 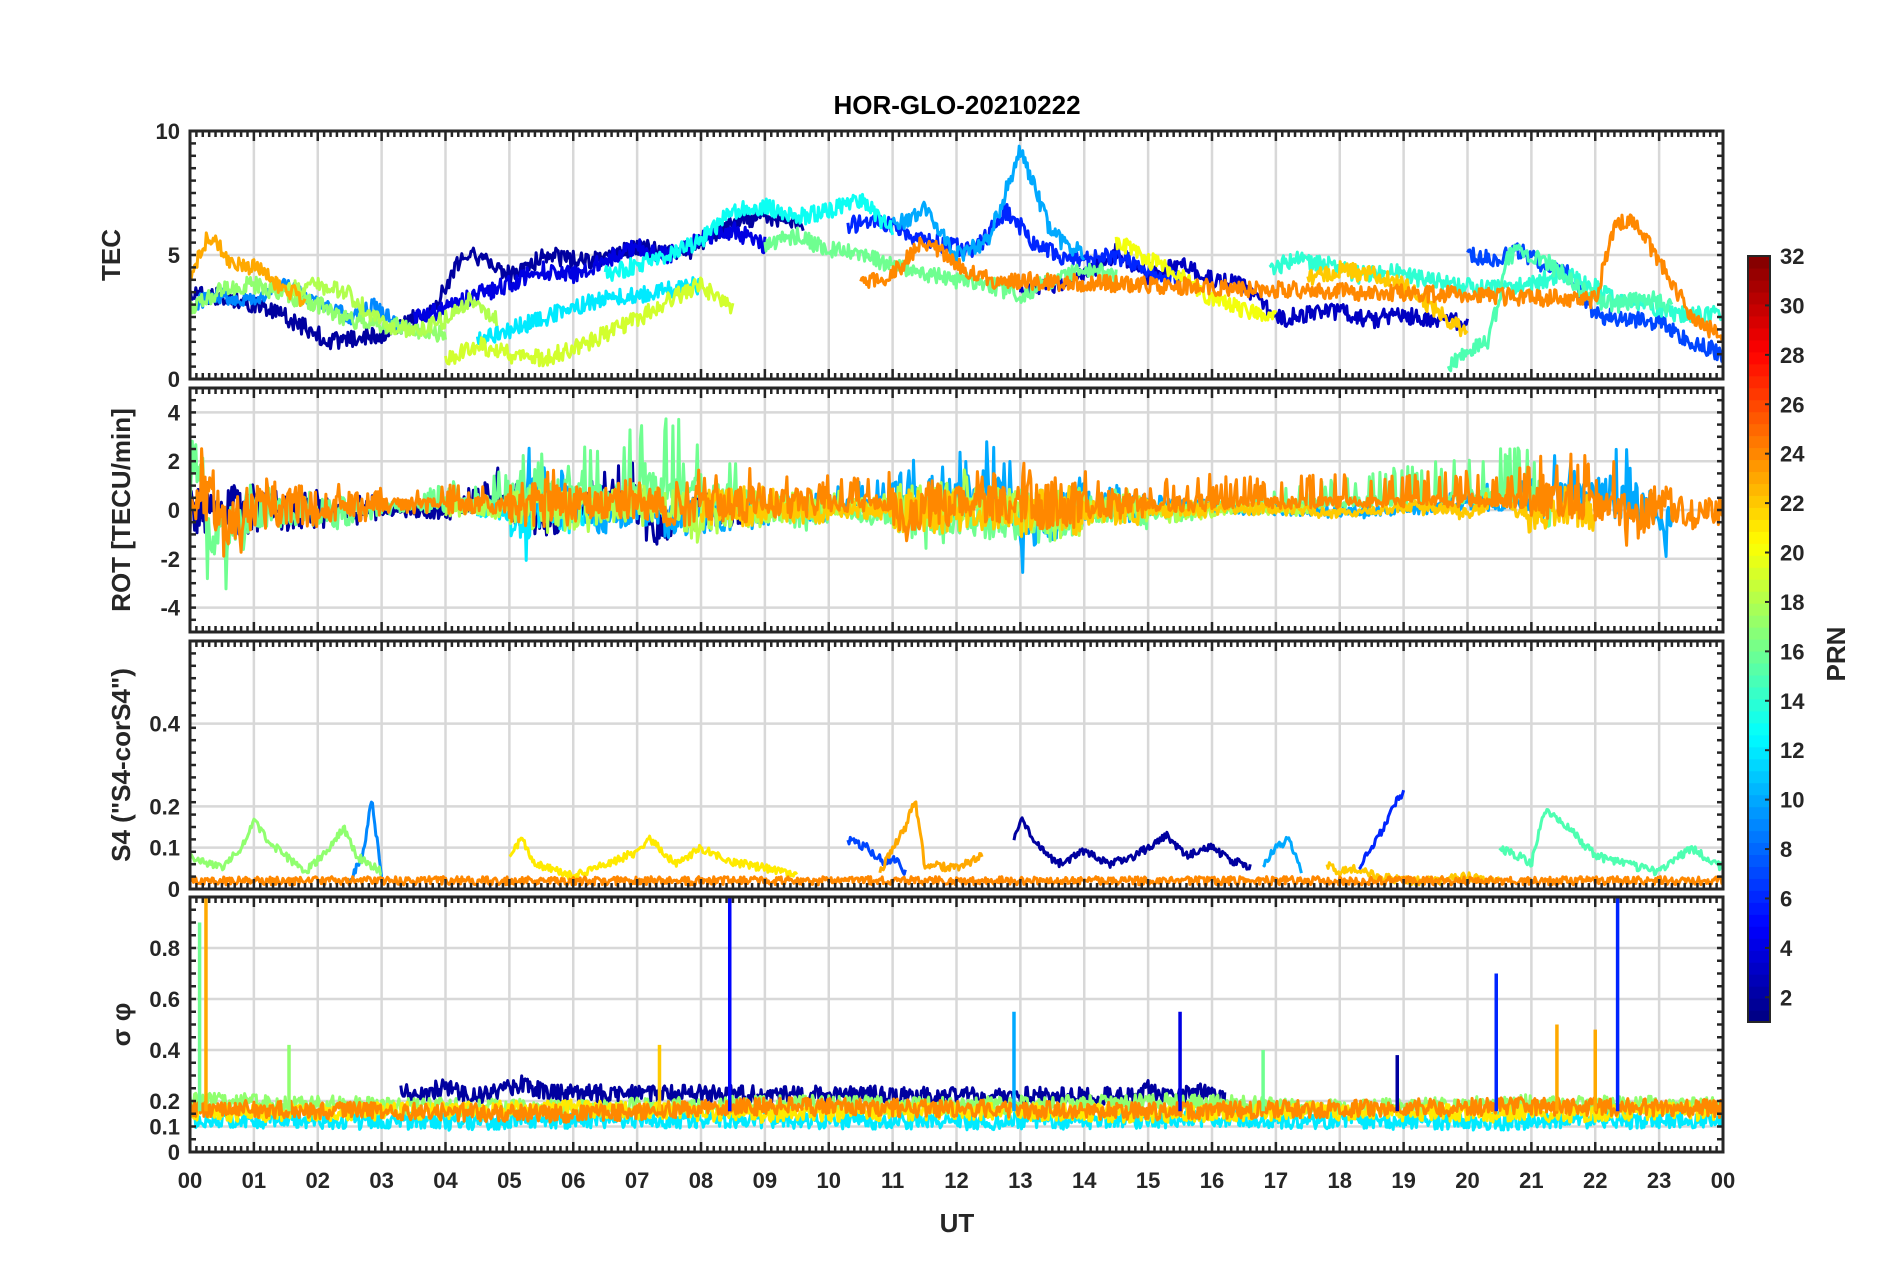 I want to click on x-tick-label: 17, so click(x=1276, y=1180).